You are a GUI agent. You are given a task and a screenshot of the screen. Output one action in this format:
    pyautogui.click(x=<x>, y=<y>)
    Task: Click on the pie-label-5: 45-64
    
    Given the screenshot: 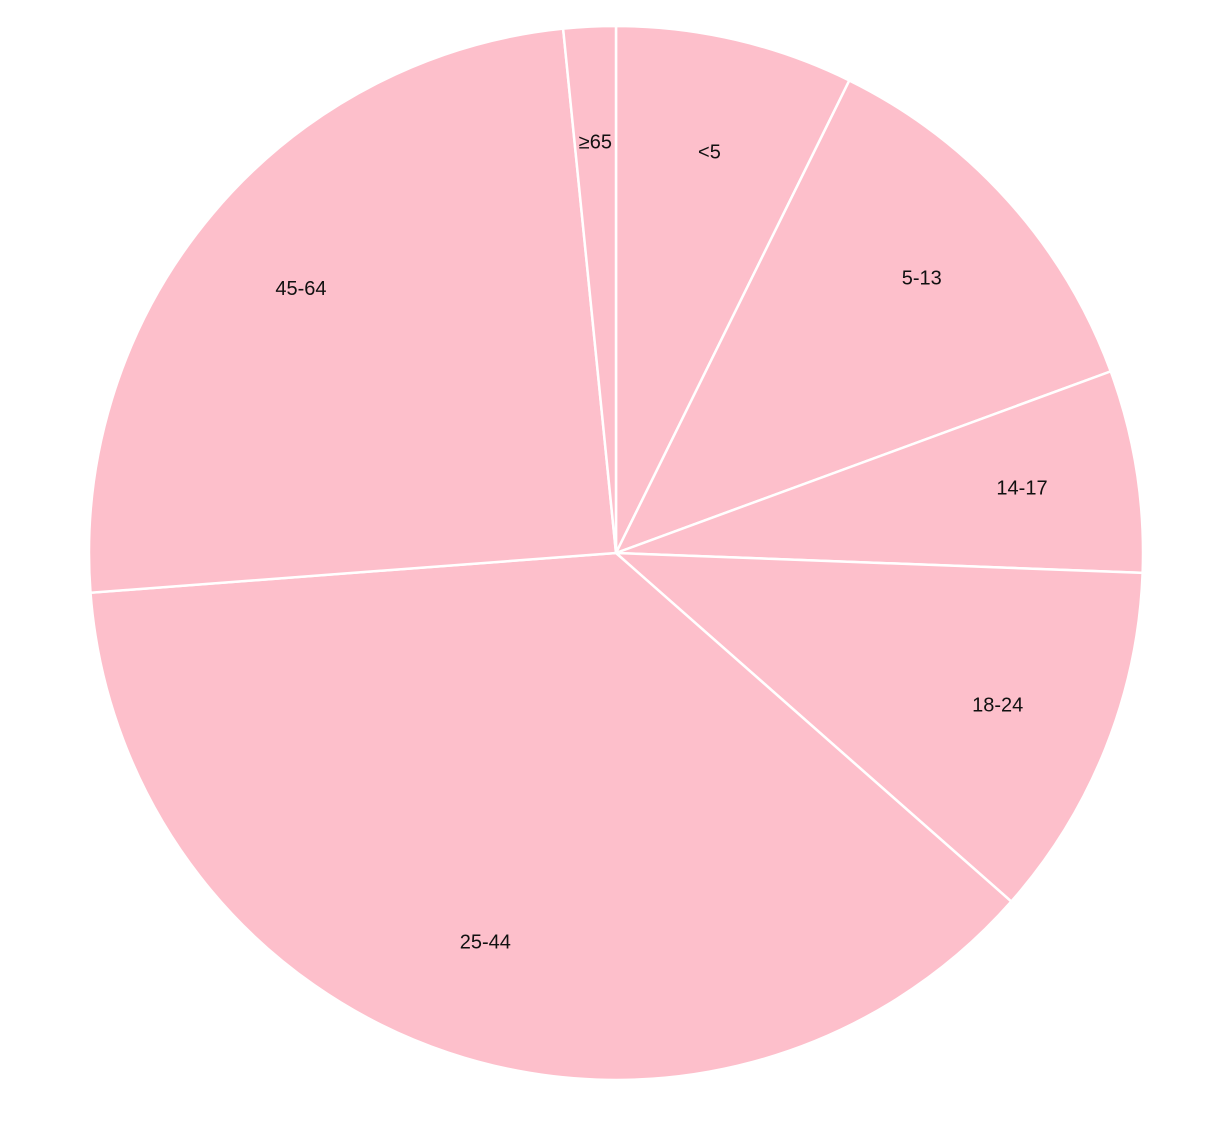 What is the action you would take?
    pyautogui.click(x=300, y=289)
    